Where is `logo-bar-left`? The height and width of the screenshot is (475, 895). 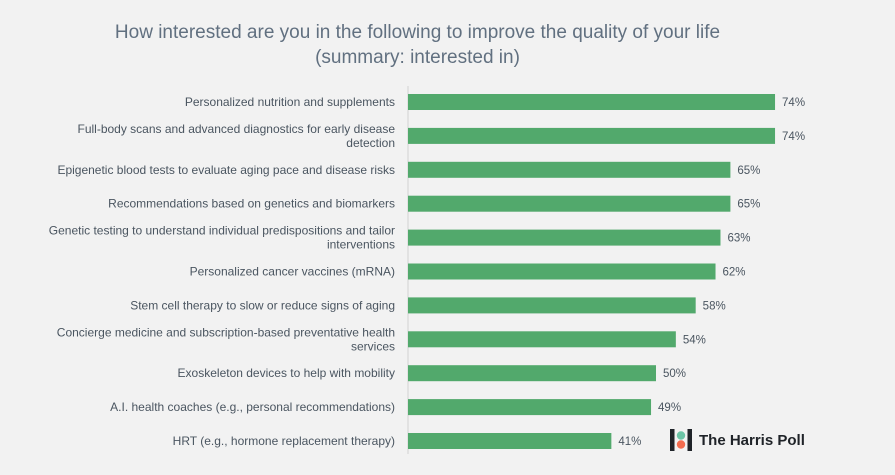
logo-bar-left is located at coordinates (672, 440).